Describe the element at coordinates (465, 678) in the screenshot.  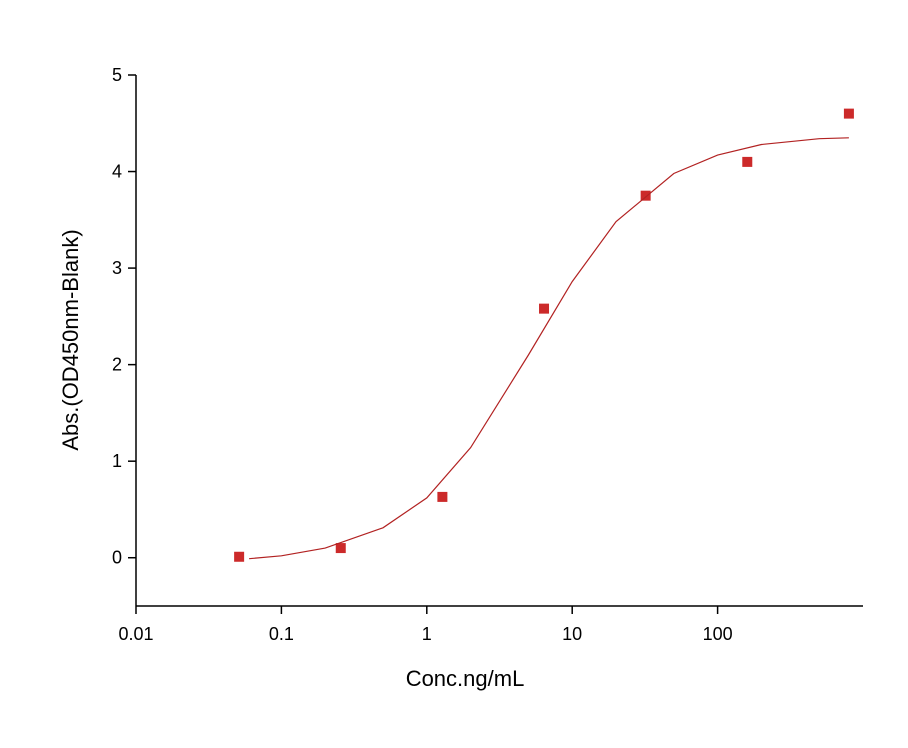
I see `x-axis-label: Conc.ng/mL` at that location.